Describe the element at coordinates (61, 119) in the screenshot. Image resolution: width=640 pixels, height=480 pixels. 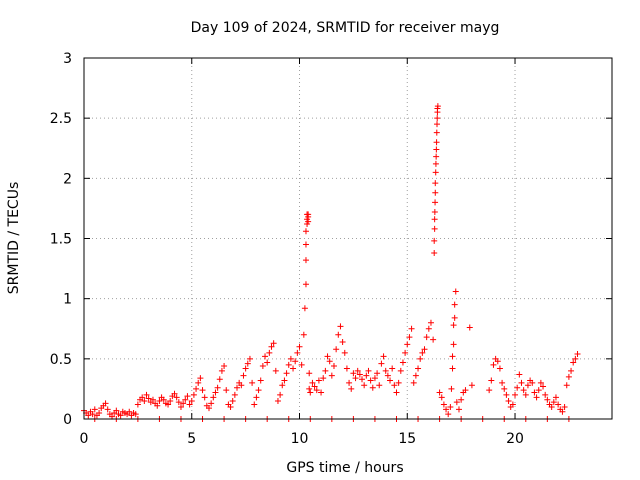
I see `y-tick-label: 2.5` at that location.